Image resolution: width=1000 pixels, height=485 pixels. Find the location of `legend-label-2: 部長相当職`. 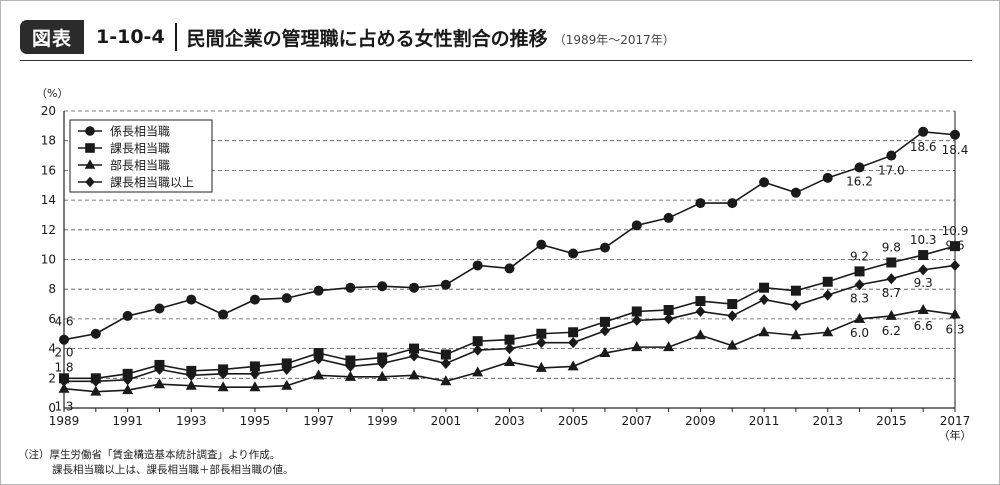

legend-label-2: 部長相当職 is located at coordinates (140, 165).